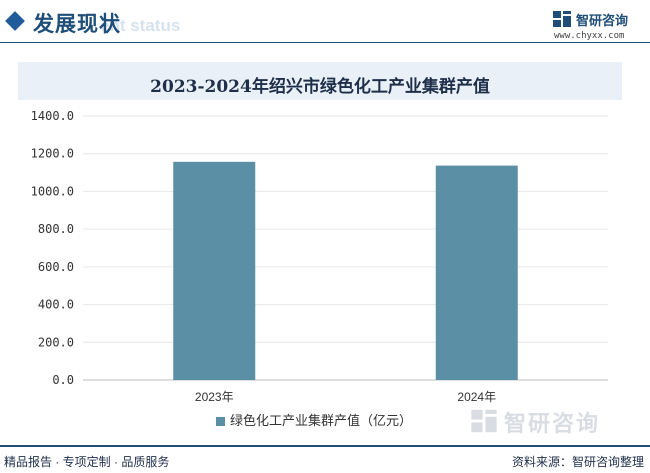 Image resolution: width=650 pixels, height=473 pixels. What do you see at coordinates (321, 420) in the screenshot?
I see `legend-label: 绿色化工产业集群产值（亿元）` at bounding box center [321, 420].